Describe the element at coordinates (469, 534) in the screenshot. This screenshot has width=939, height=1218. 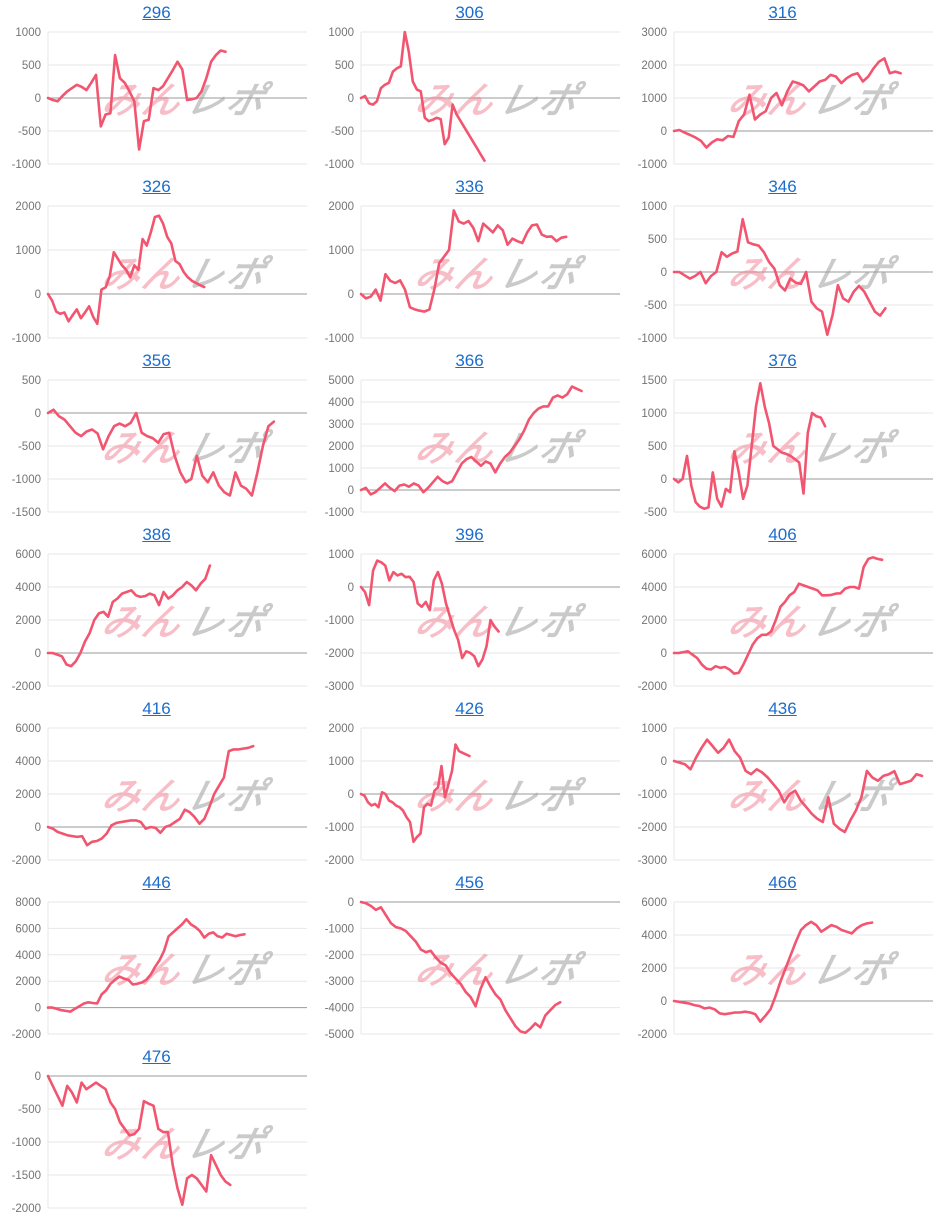
I see `chart-title-link: 396` at that location.